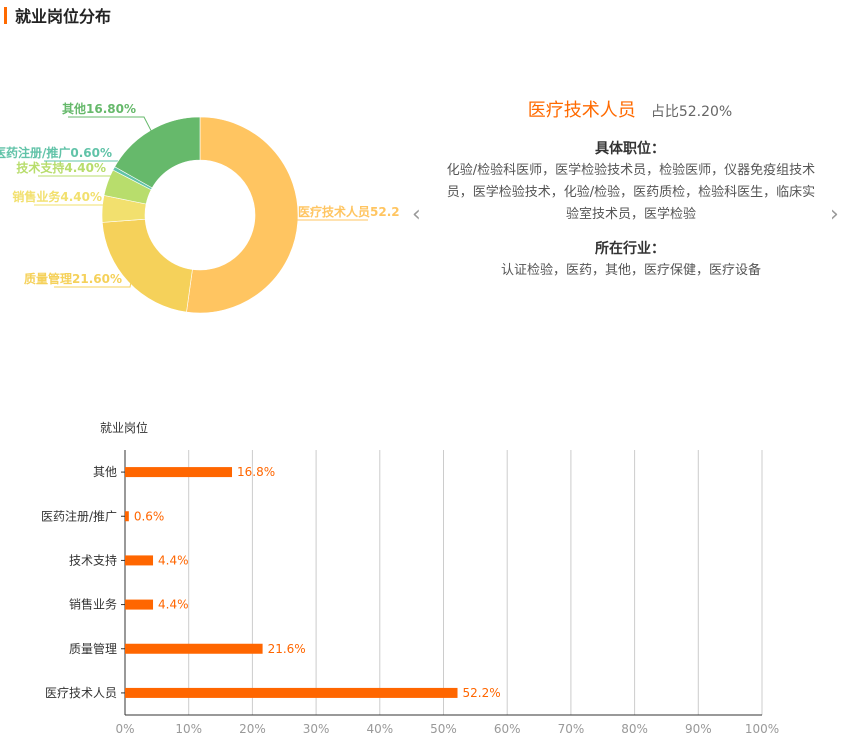 Image resolution: width=855 pixels, height=748 pixels. I want to click on y-tick-label: 医疗技术人员, so click(81, 693).